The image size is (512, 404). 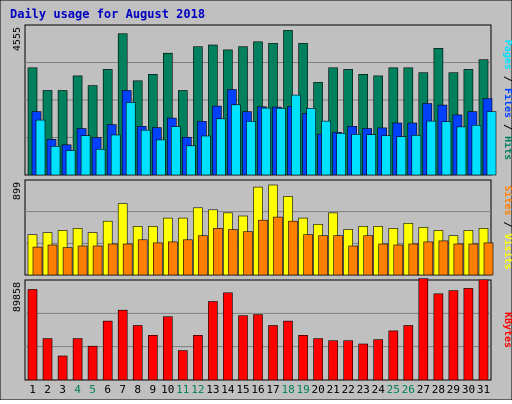 What do you see at coordinates (167, 389) in the screenshot?
I see `x-tick-label-day-10: 10` at bounding box center [167, 389].